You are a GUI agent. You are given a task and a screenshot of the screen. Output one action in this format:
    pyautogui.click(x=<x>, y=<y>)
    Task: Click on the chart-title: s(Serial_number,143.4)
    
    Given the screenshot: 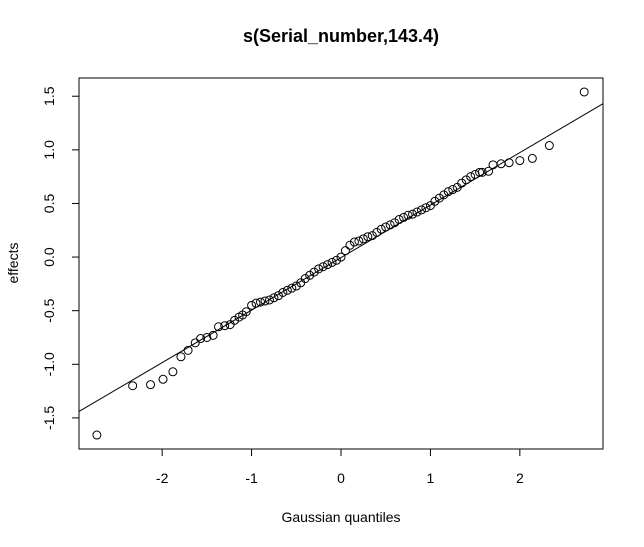 What is the action you would take?
    pyautogui.click(x=341, y=36)
    